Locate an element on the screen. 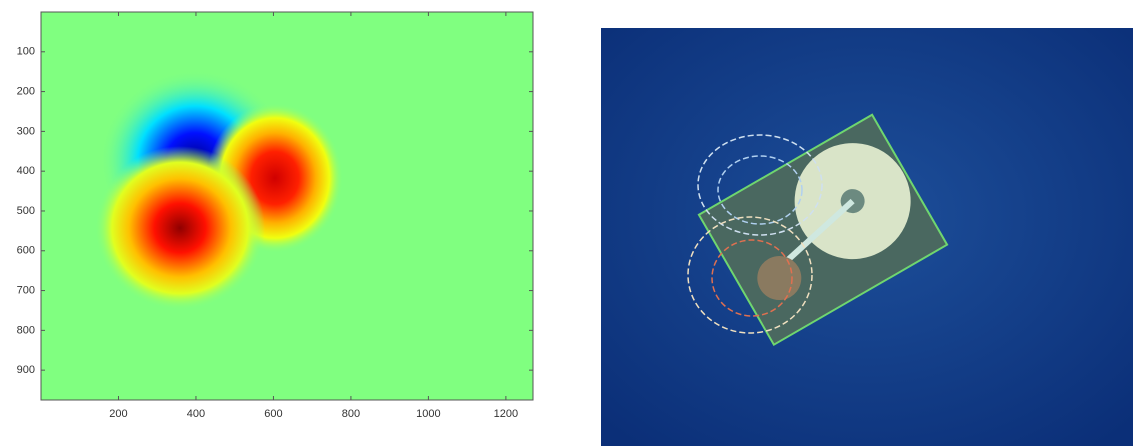 This screenshot has height=446, width=1133. y-tick-label: 800 is located at coordinates (26, 330).